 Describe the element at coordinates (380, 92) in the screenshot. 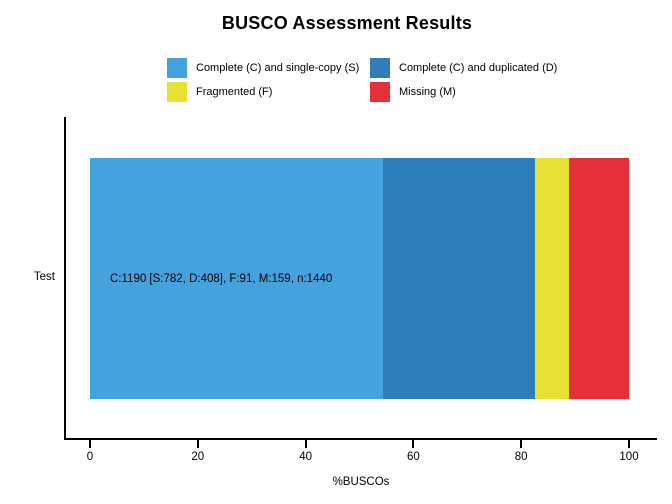

I see `legend-swatch-missing` at that location.